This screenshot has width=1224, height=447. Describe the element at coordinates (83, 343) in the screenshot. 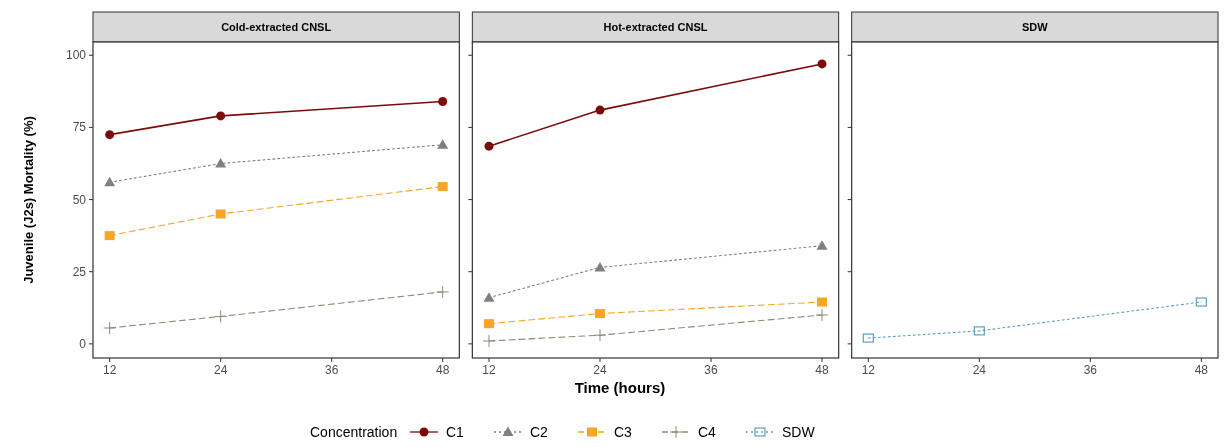

I see `y-tick-label: 0` at that location.